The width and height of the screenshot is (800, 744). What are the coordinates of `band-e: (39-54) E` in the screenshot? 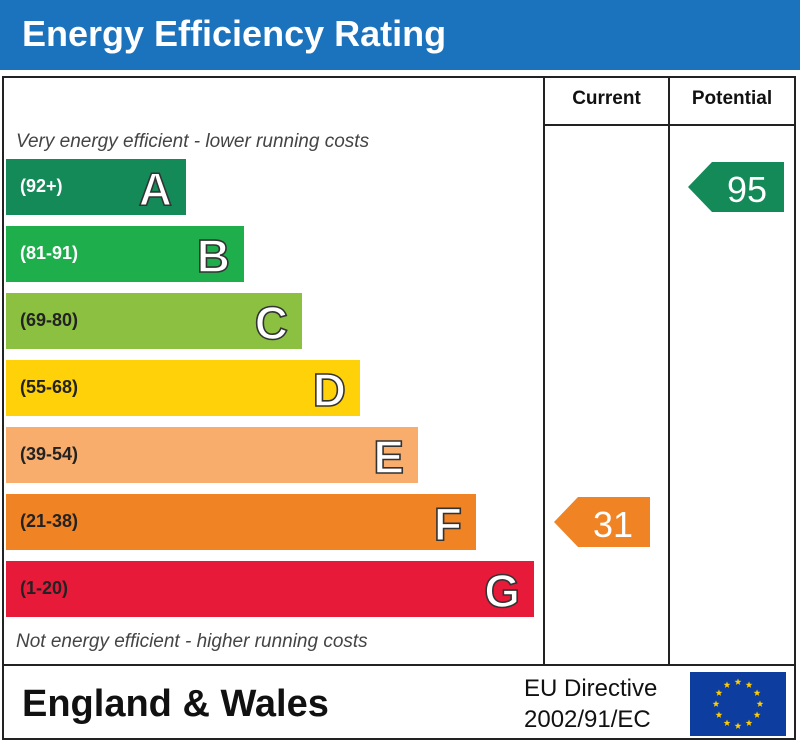 It's located at (212, 455).